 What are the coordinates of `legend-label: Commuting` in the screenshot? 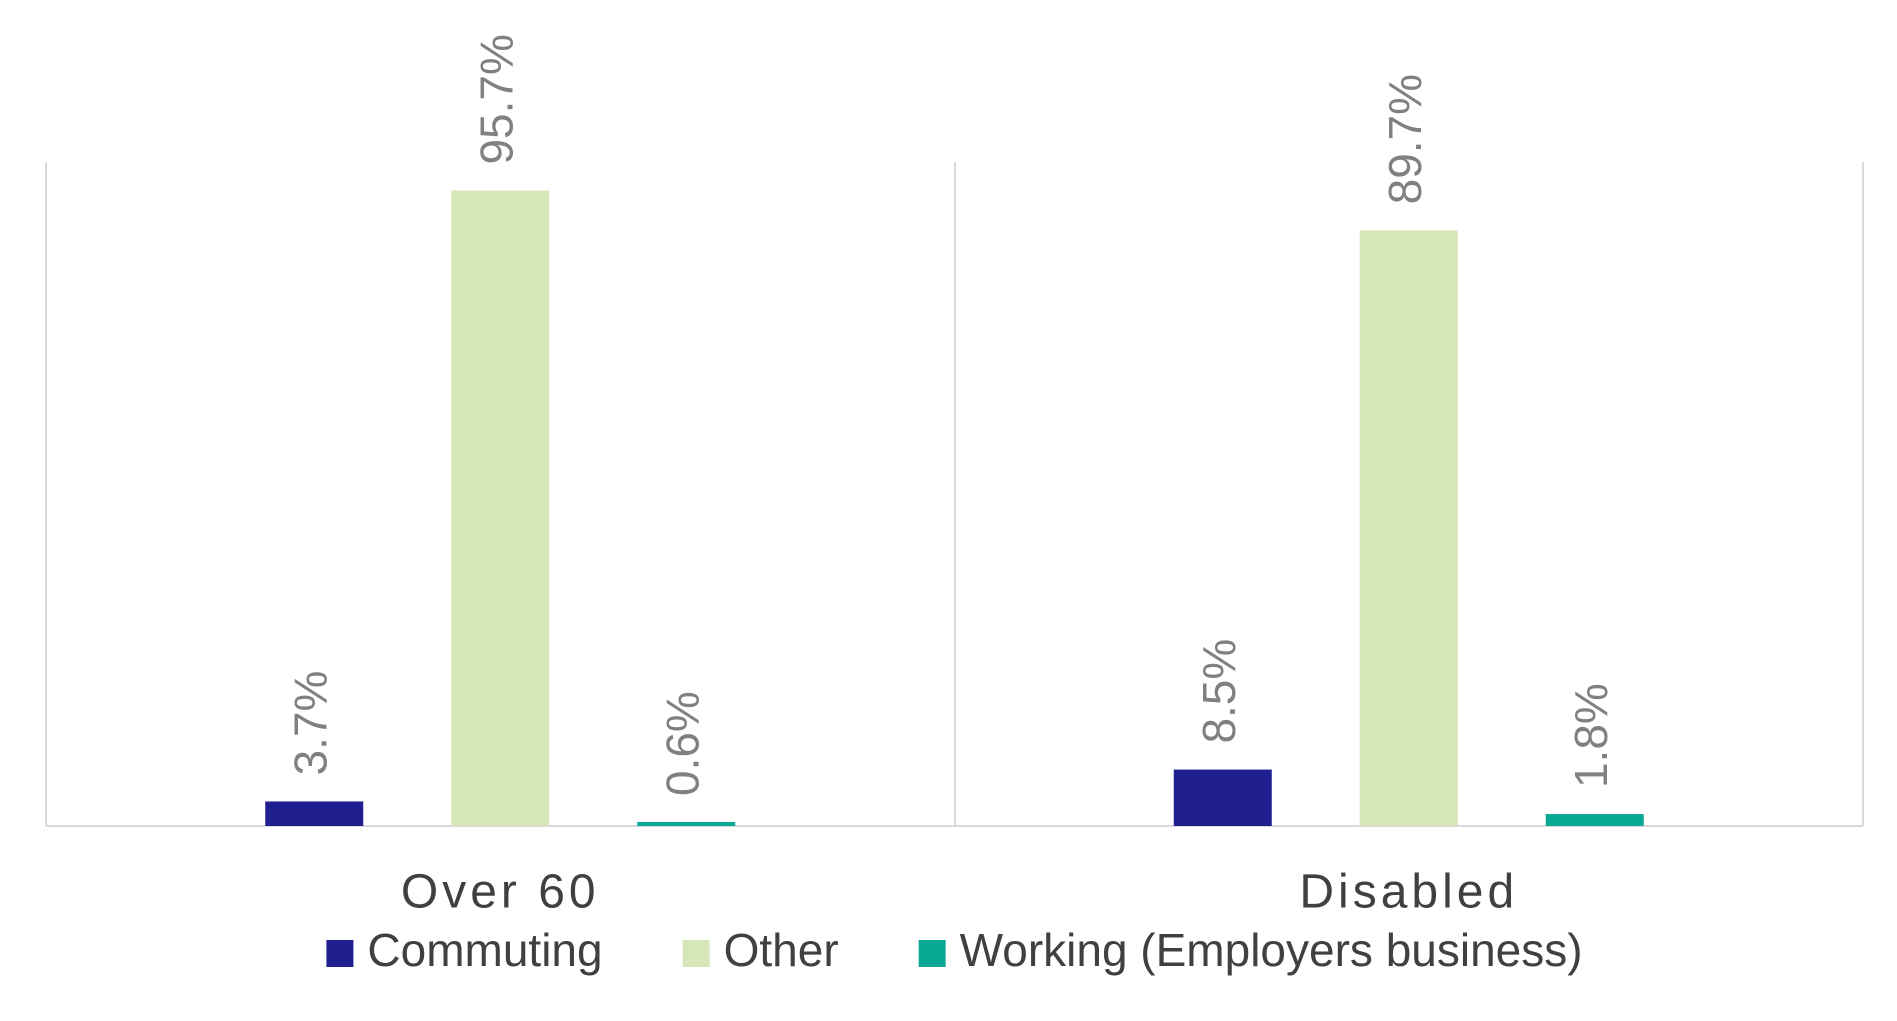 It's located at (484, 950).